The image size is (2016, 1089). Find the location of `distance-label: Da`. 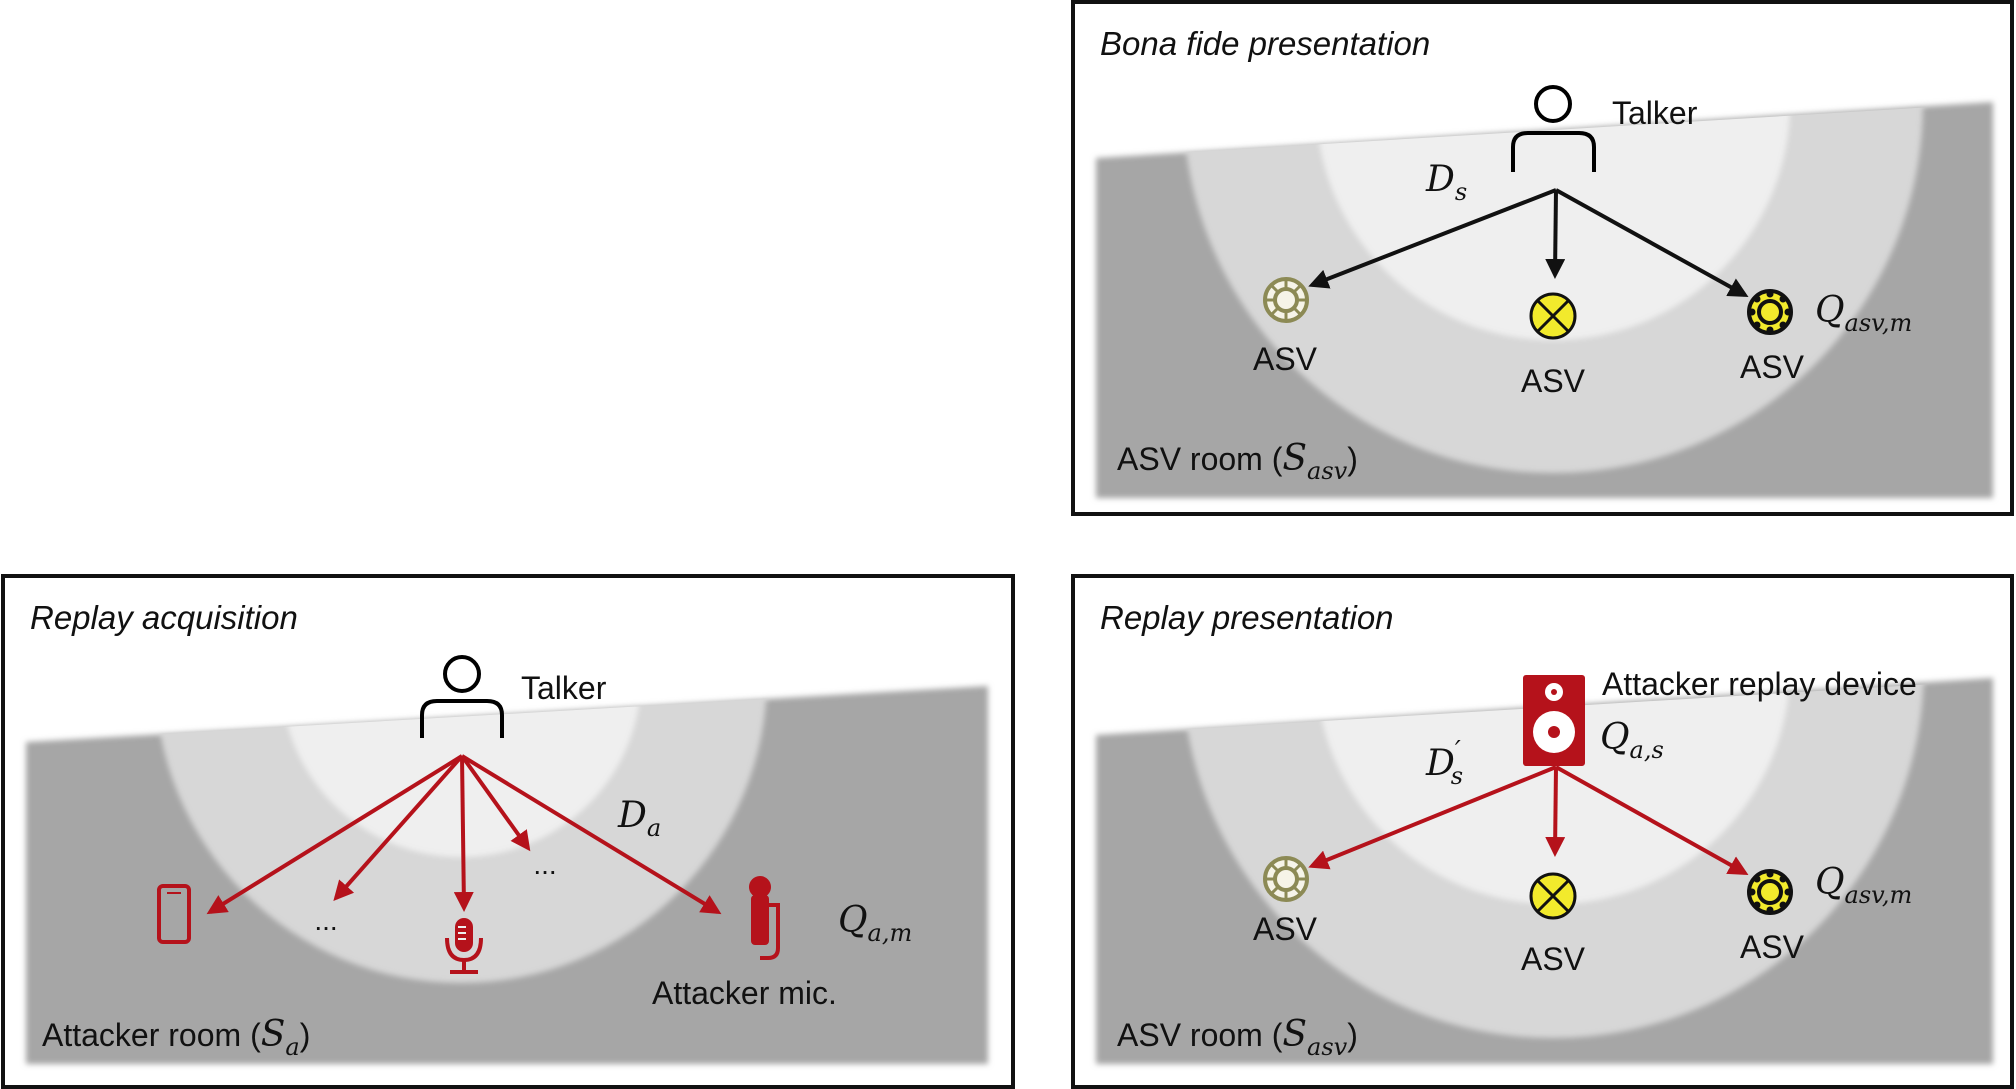

distance-label: Da is located at coordinates (639, 818).